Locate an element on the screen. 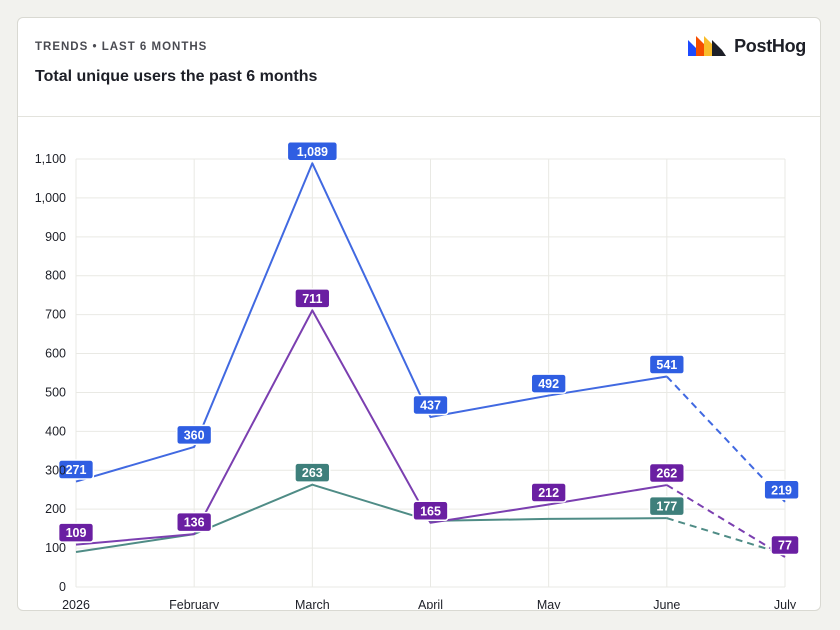 This screenshot has height=630, width=840. svg-text: 262 is located at coordinates (666, 474).